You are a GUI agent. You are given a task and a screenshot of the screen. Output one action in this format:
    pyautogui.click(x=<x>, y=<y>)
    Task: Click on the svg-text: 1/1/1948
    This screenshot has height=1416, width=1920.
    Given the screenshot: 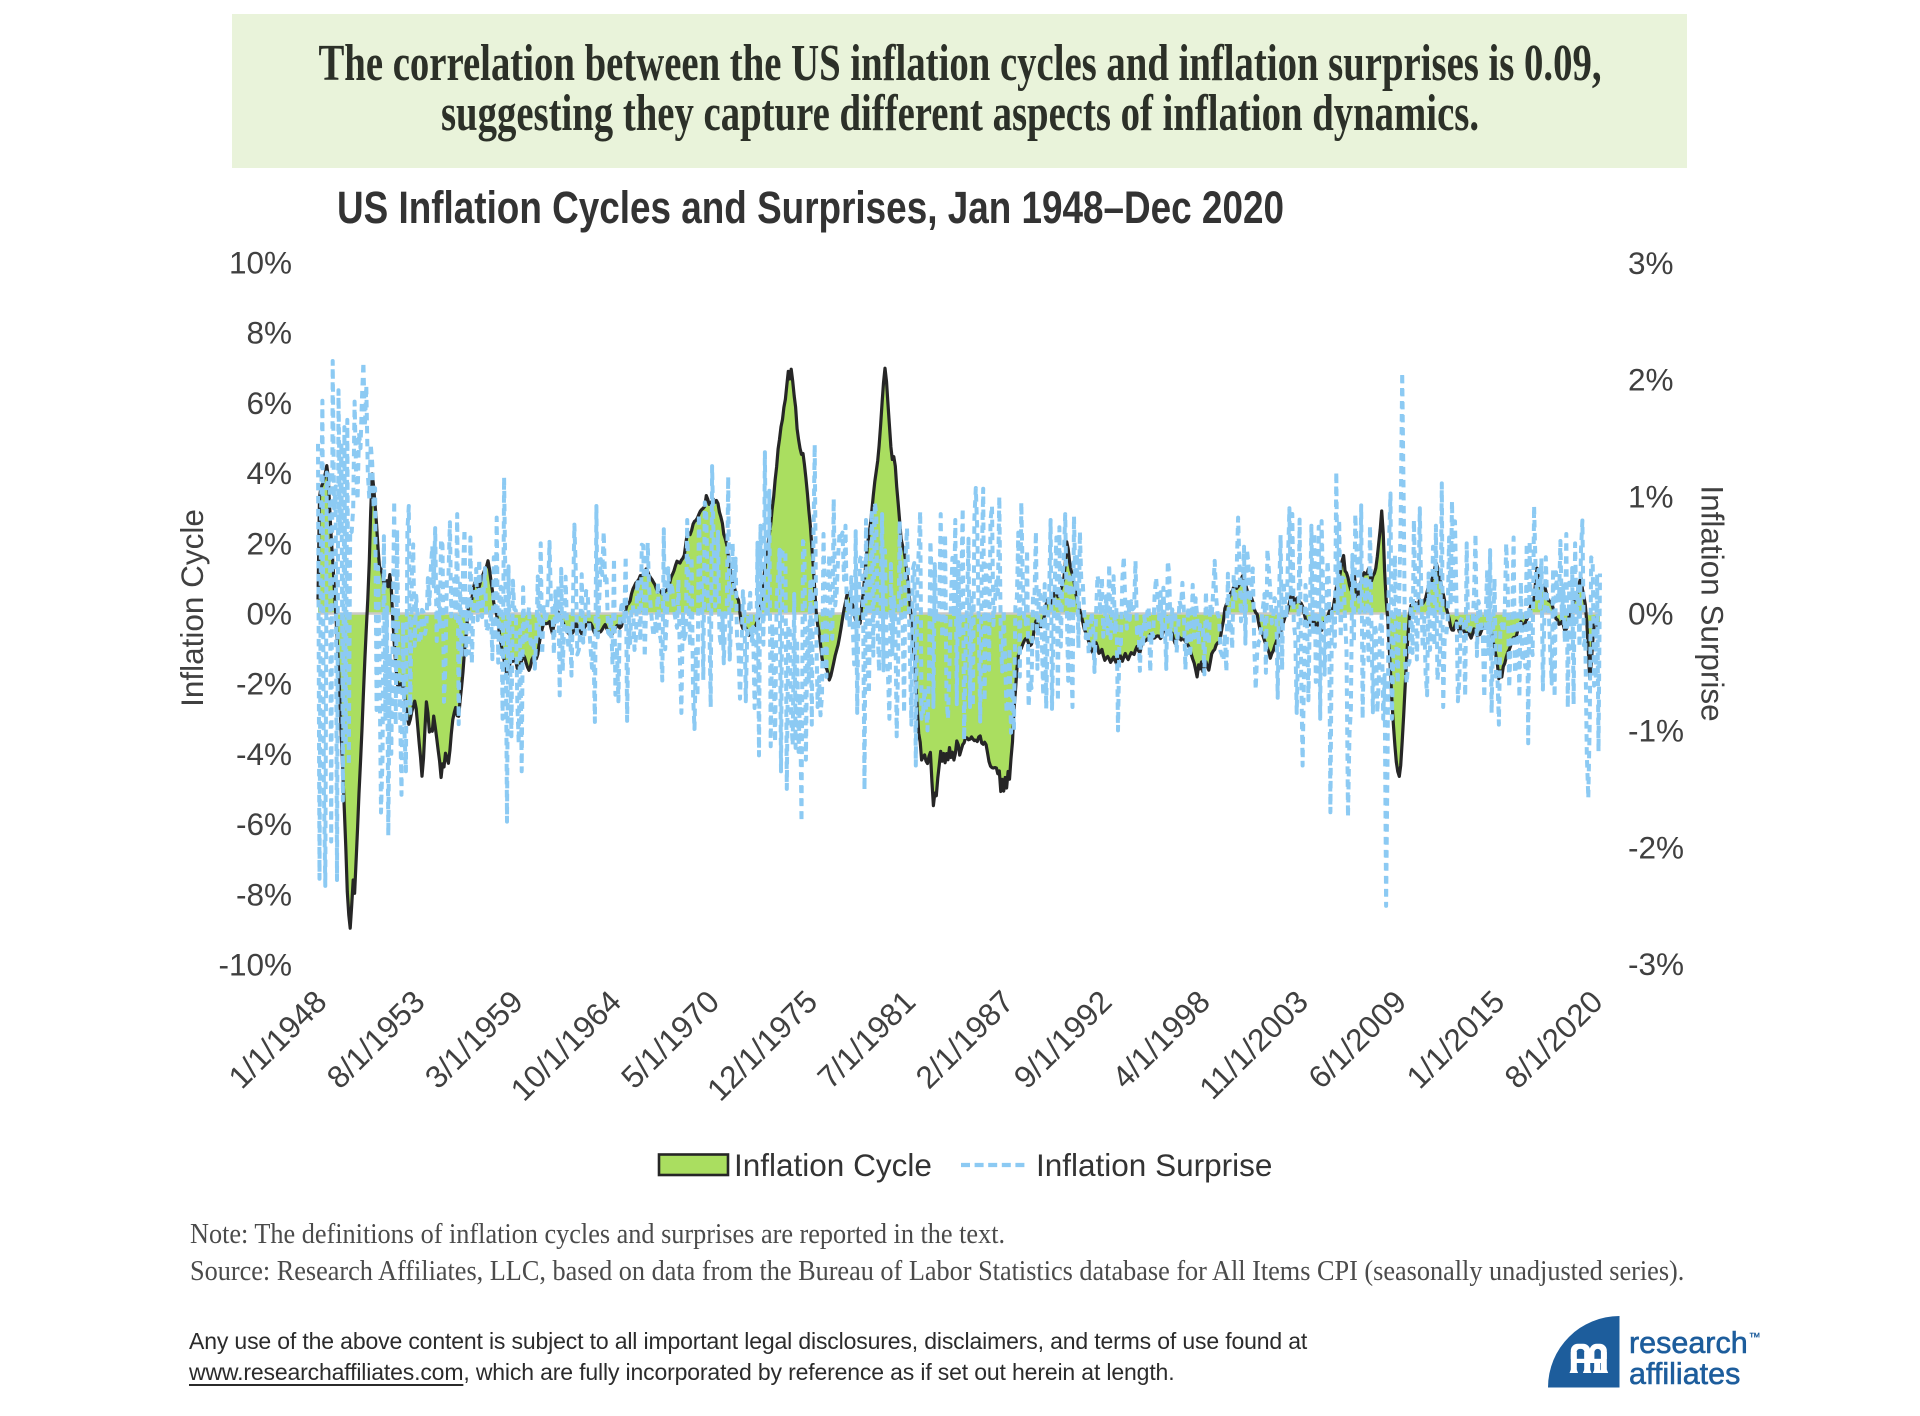 What is the action you would take?
    pyautogui.click(x=277, y=1039)
    